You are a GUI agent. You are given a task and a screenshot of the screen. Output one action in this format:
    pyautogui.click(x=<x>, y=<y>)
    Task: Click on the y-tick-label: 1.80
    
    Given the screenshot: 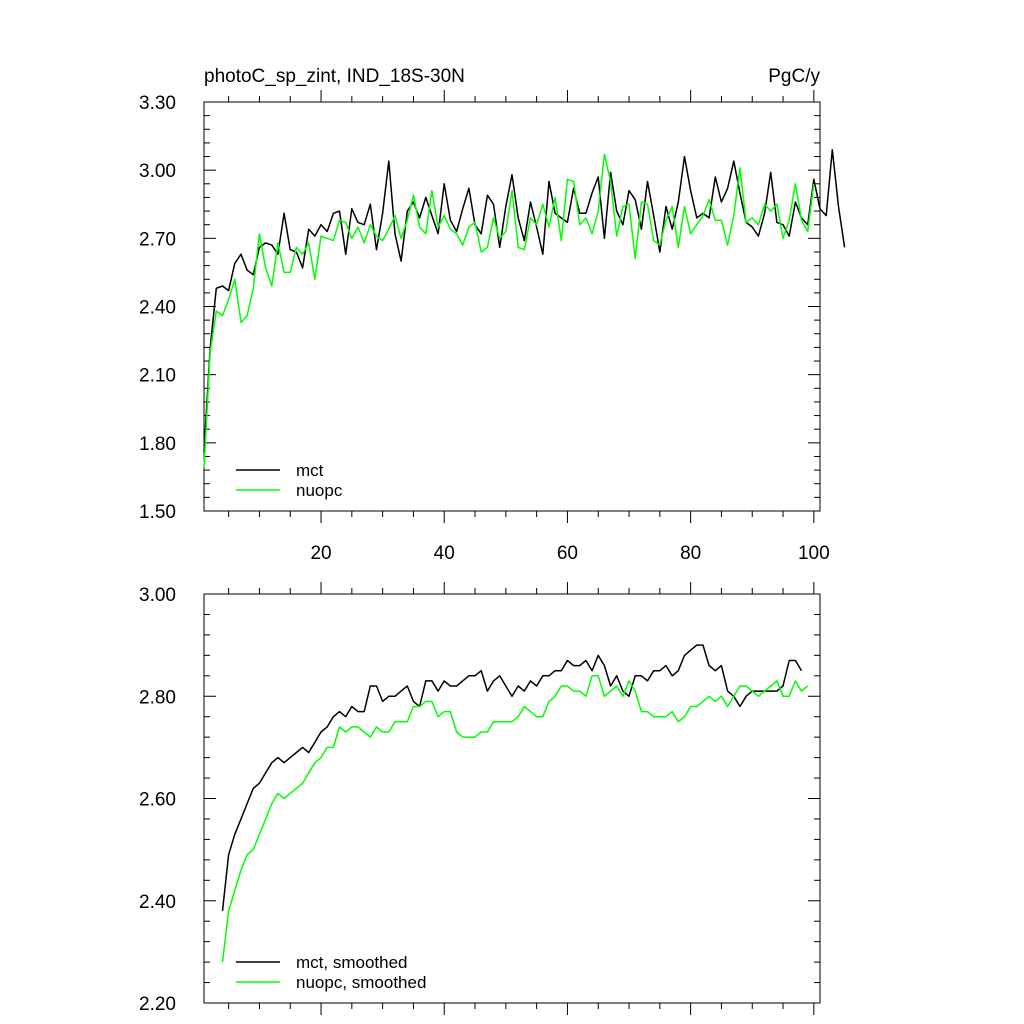 What is the action you would take?
    pyautogui.click(x=157, y=444)
    